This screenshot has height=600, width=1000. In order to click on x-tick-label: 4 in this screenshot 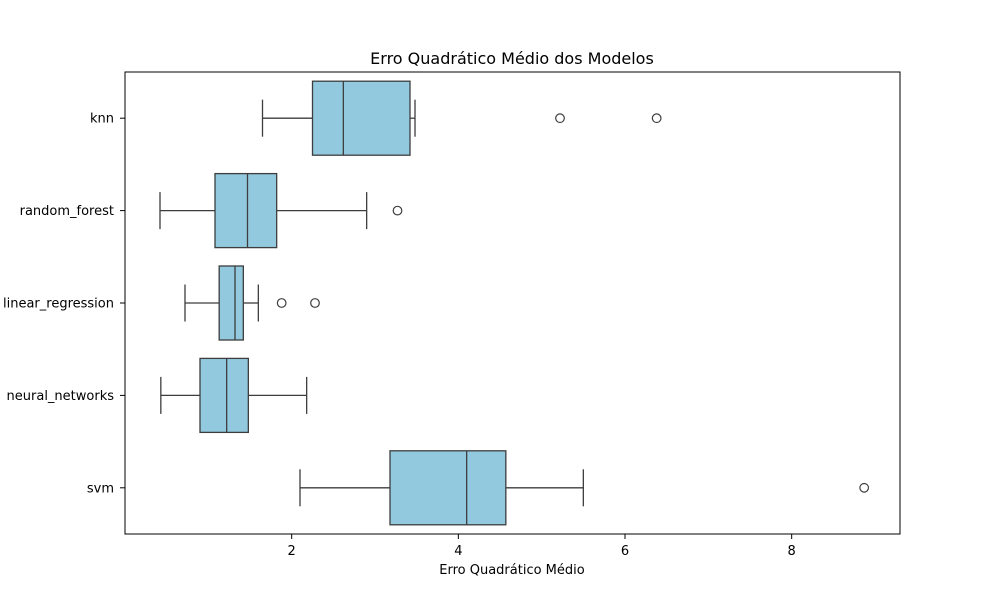, I will do `click(458, 551)`.